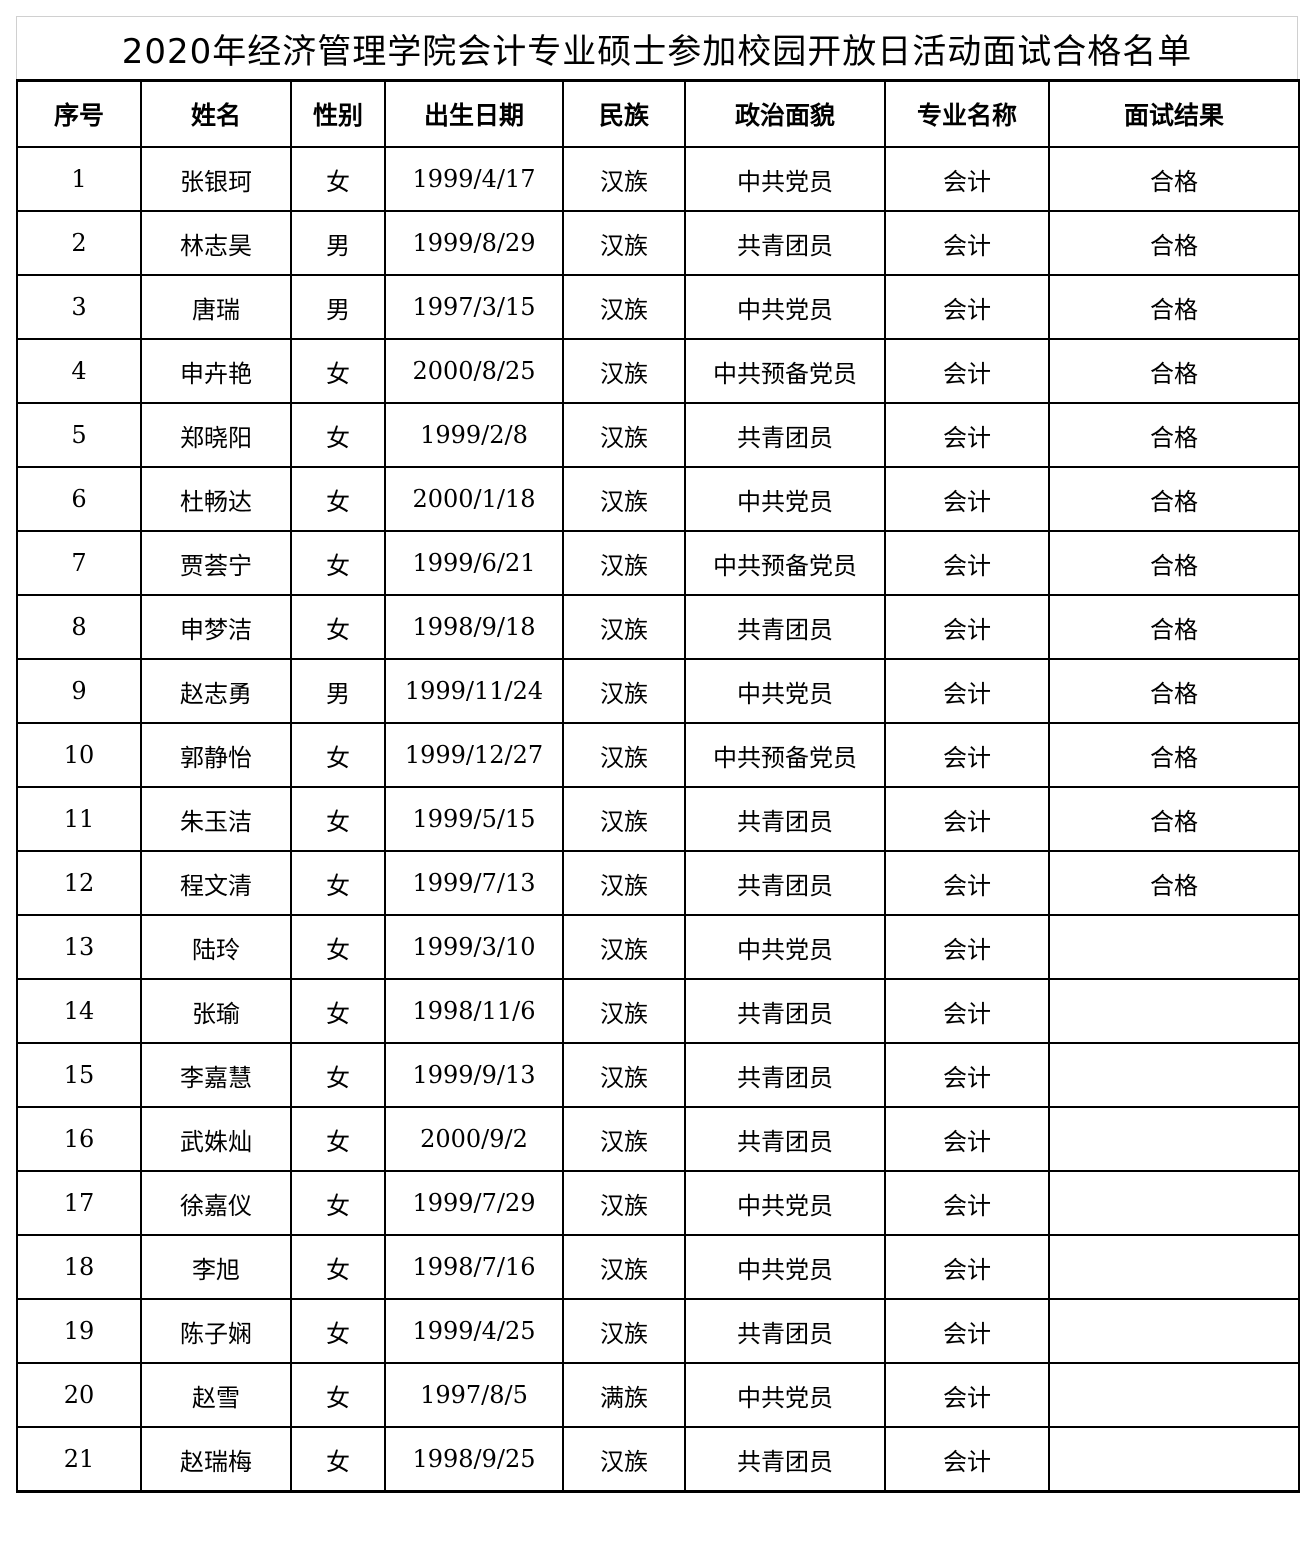 Image resolution: width=1314 pixels, height=1550 pixels. Describe the element at coordinates (79, 755) in the screenshot. I see `cell-seq: 10` at that location.